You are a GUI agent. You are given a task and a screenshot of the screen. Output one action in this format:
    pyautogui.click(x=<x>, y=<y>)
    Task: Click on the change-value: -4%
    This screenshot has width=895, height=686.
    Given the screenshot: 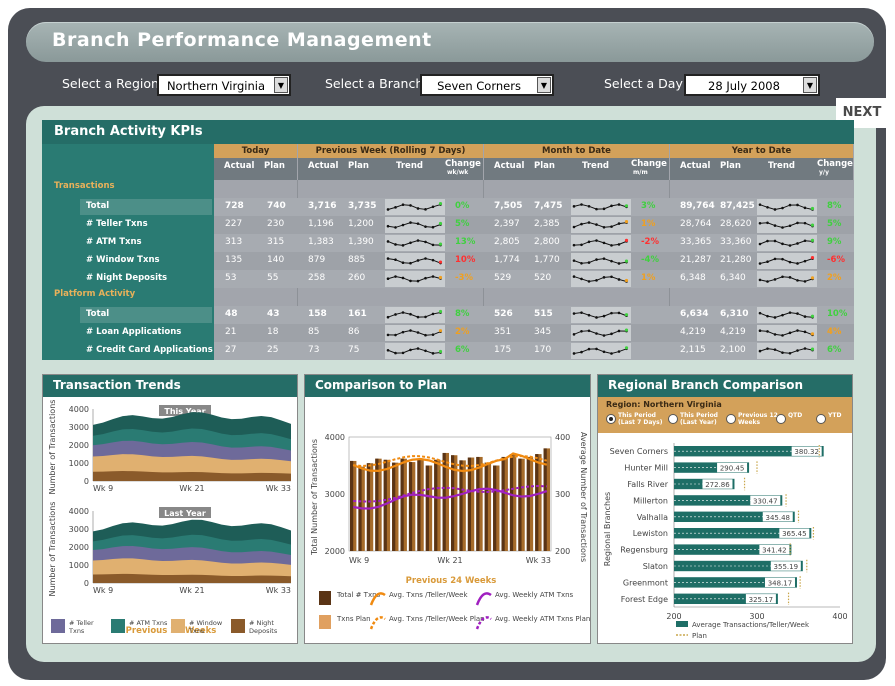 What is the action you would take?
    pyautogui.click(x=650, y=260)
    